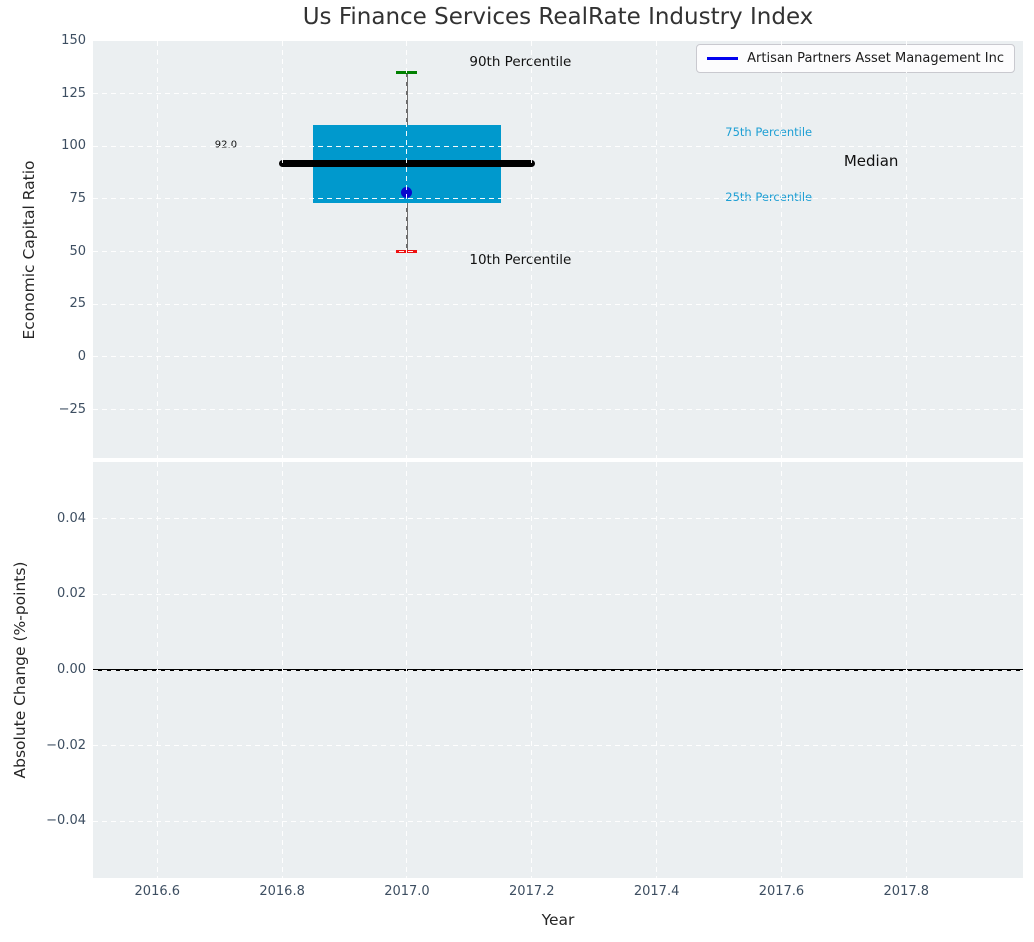 This screenshot has height=942, width=1034. Describe the element at coordinates (66, 821) in the screenshot. I see `y-tick-label: −0.04` at that location.